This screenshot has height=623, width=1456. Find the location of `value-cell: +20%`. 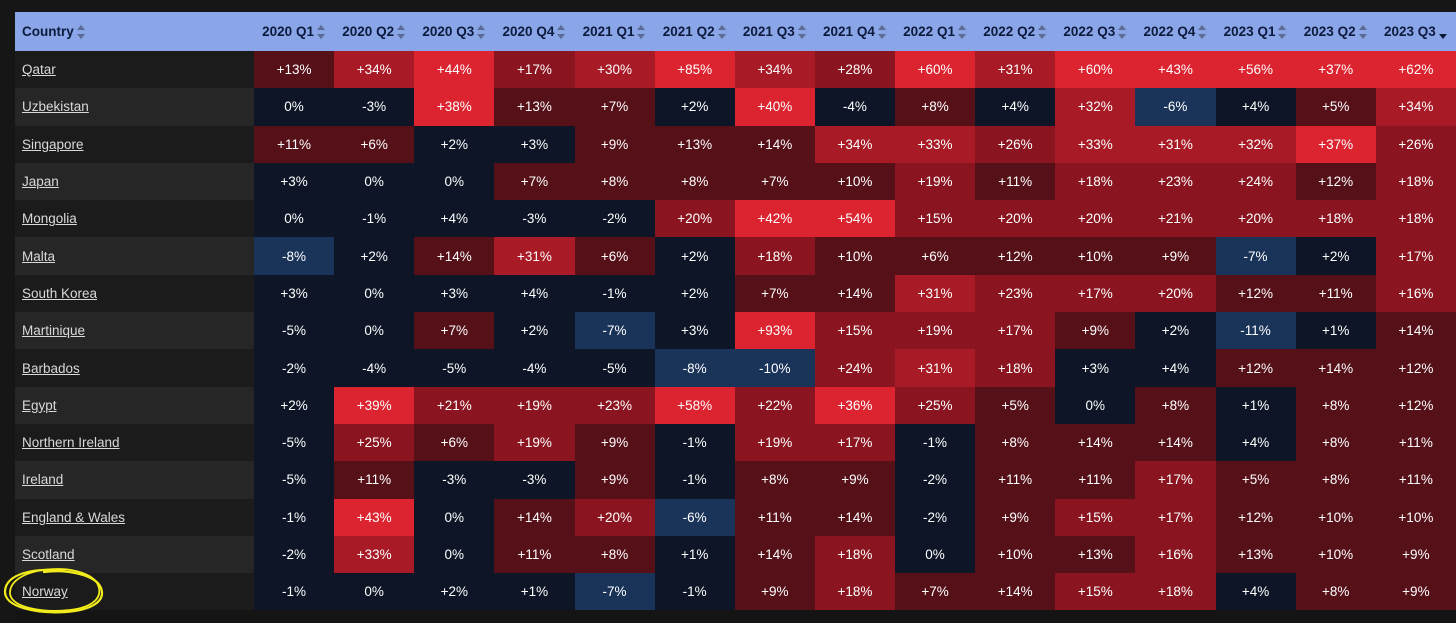

value-cell: +20% is located at coordinates (694, 219).